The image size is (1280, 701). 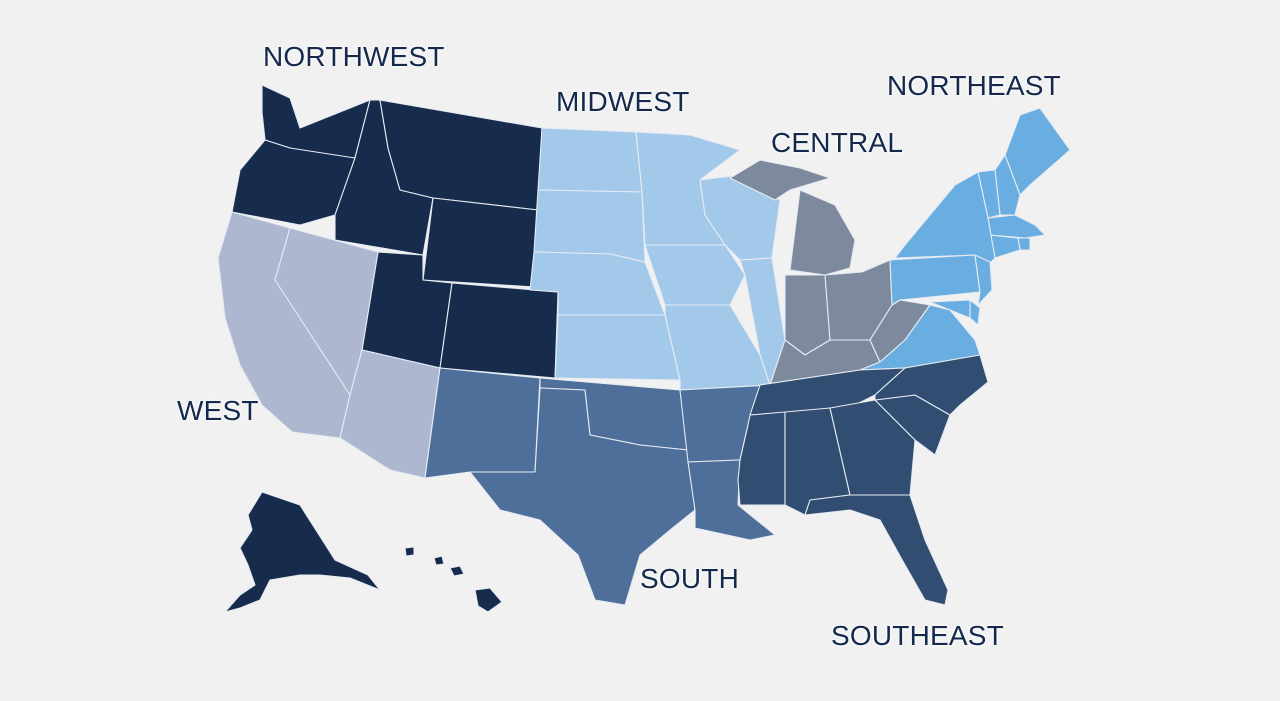 What do you see at coordinates (837, 142) in the screenshot?
I see `region-label-central: CENTRAL` at bounding box center [837, 142].